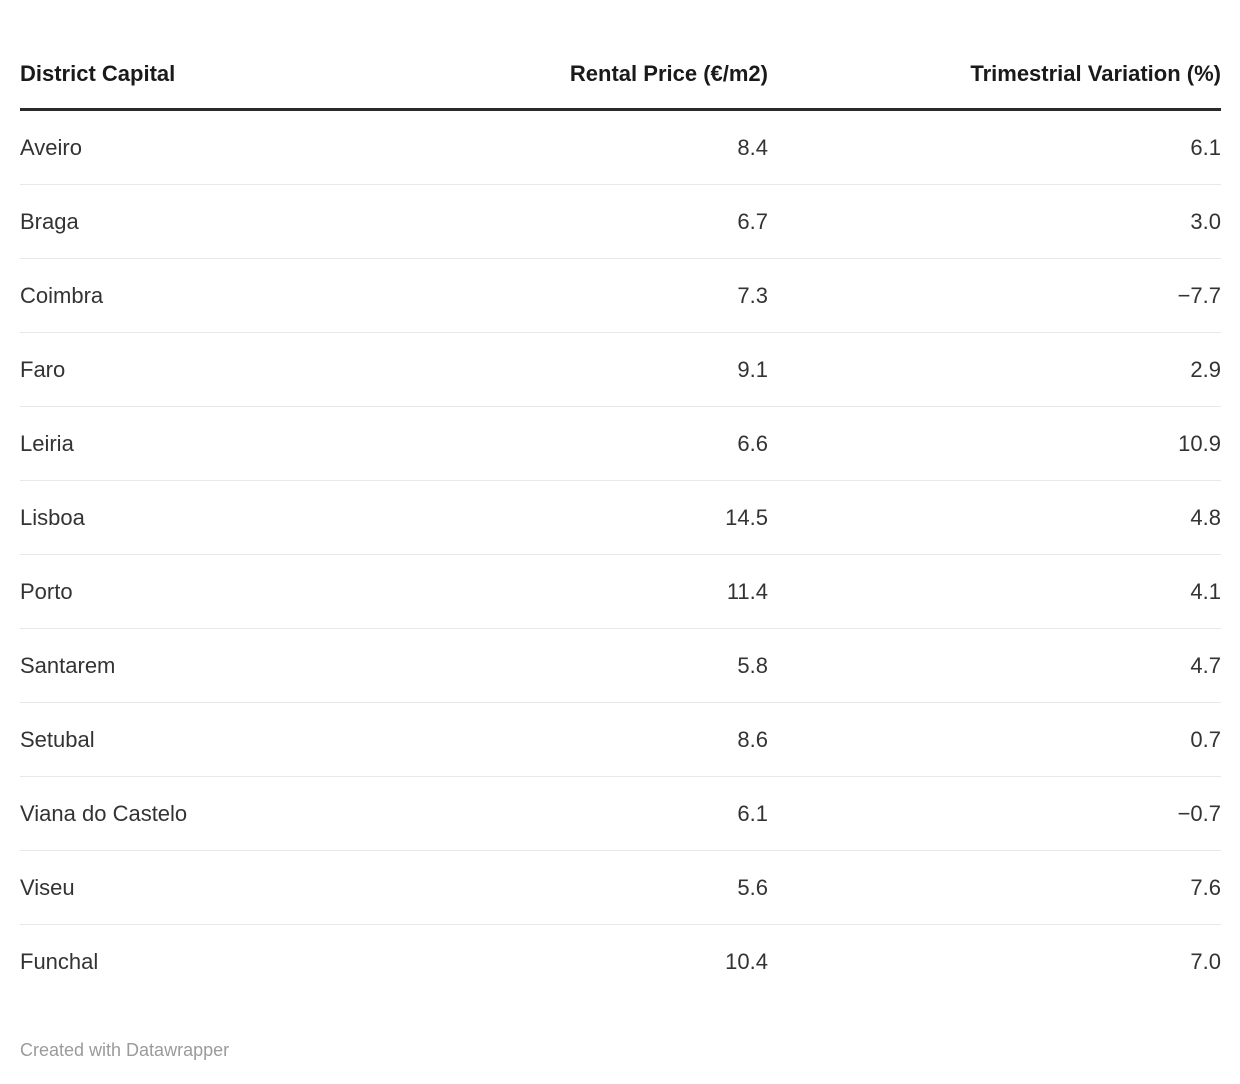  What do you see at coordinates (581, 813) in the screenshot?
I see `cell-rental-price: 6.1` at bounding box center [581, 813].